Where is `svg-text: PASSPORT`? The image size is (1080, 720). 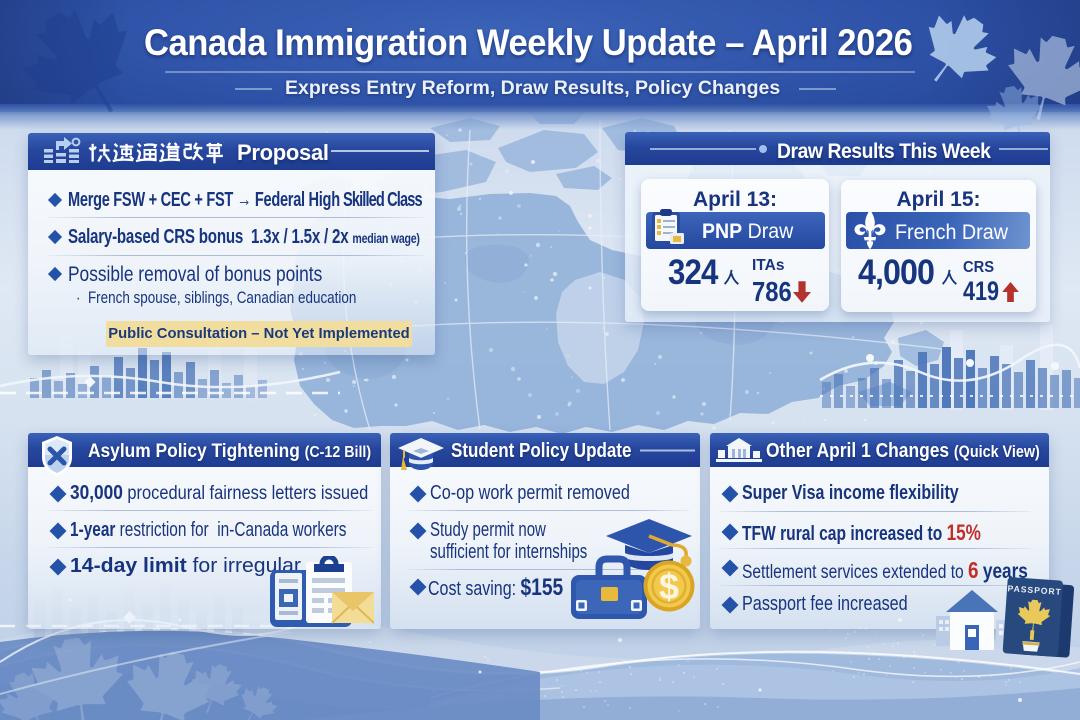 svg-text: PASSPORT is located at coordinates (1034, 590).